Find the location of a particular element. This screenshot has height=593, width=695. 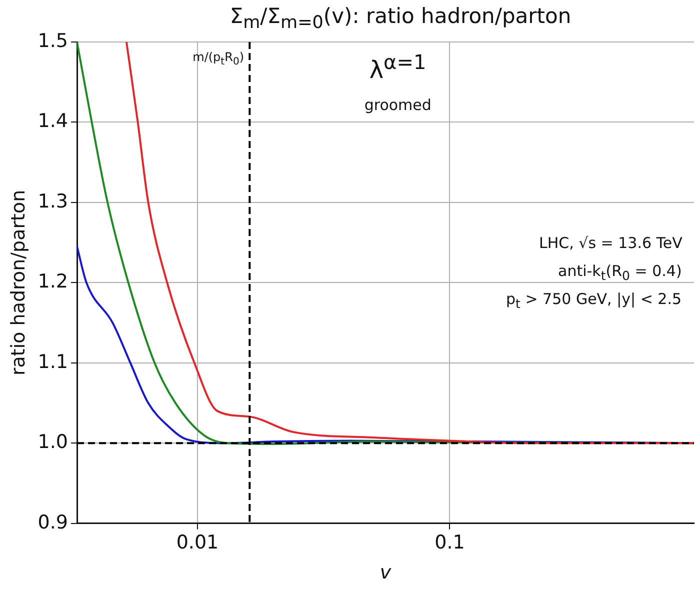

y-tick-label: 1.4 is located at coordinates (53, 121).